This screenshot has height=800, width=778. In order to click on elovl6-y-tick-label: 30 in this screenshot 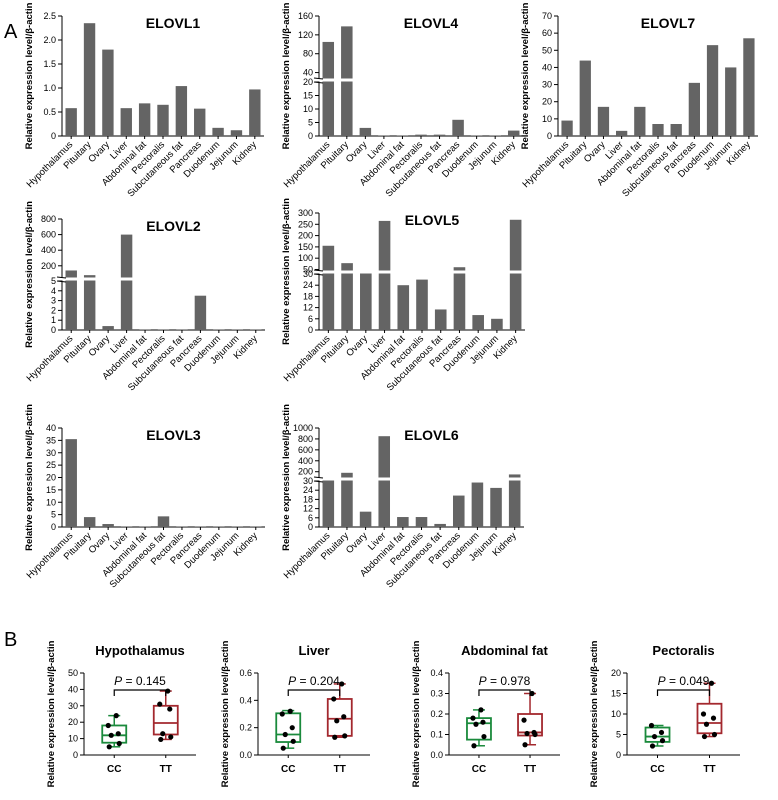, I will do `click(308, 481)`.